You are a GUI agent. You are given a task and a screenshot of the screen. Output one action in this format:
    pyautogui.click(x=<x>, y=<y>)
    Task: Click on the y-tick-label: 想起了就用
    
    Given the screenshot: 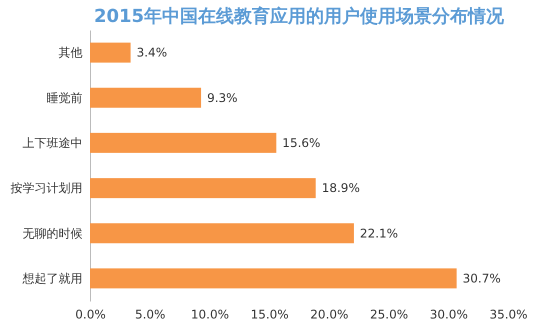 What is the action you would take?
    pyautogui.click(x=52, y=278)
    